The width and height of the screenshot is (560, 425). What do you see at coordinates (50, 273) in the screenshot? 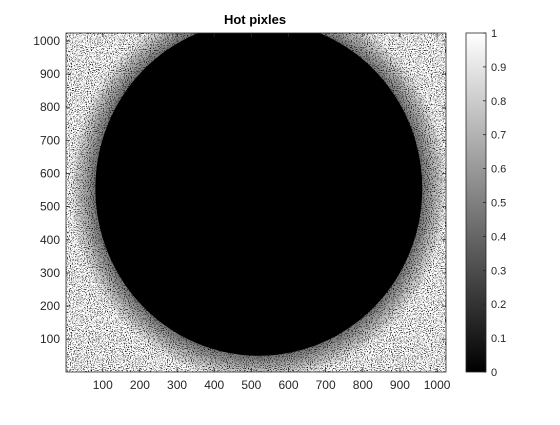
I see `y-tick-label: 300` at bounding box center [50, 273].